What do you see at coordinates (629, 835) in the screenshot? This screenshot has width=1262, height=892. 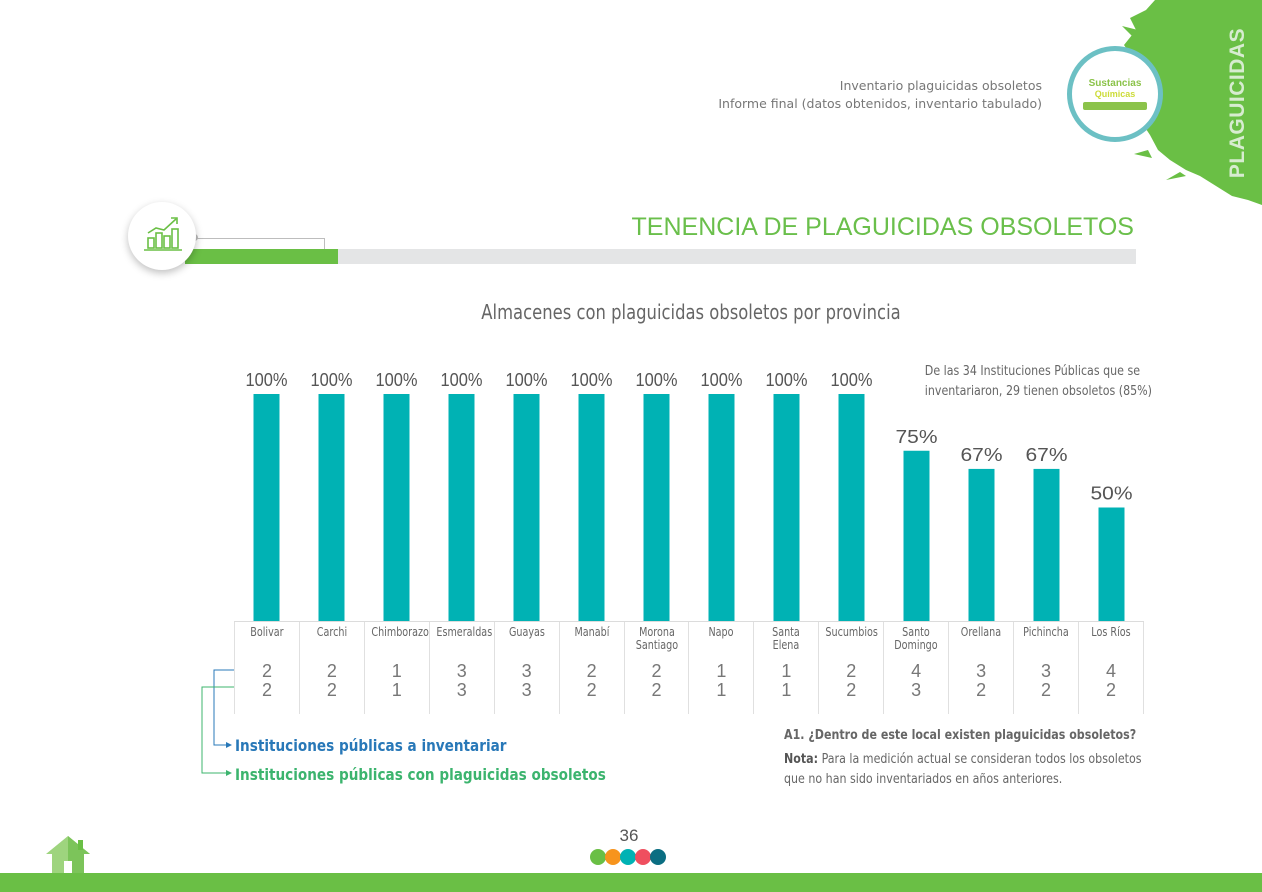 I see `page-number: 36` at bounding box center [629, 835].